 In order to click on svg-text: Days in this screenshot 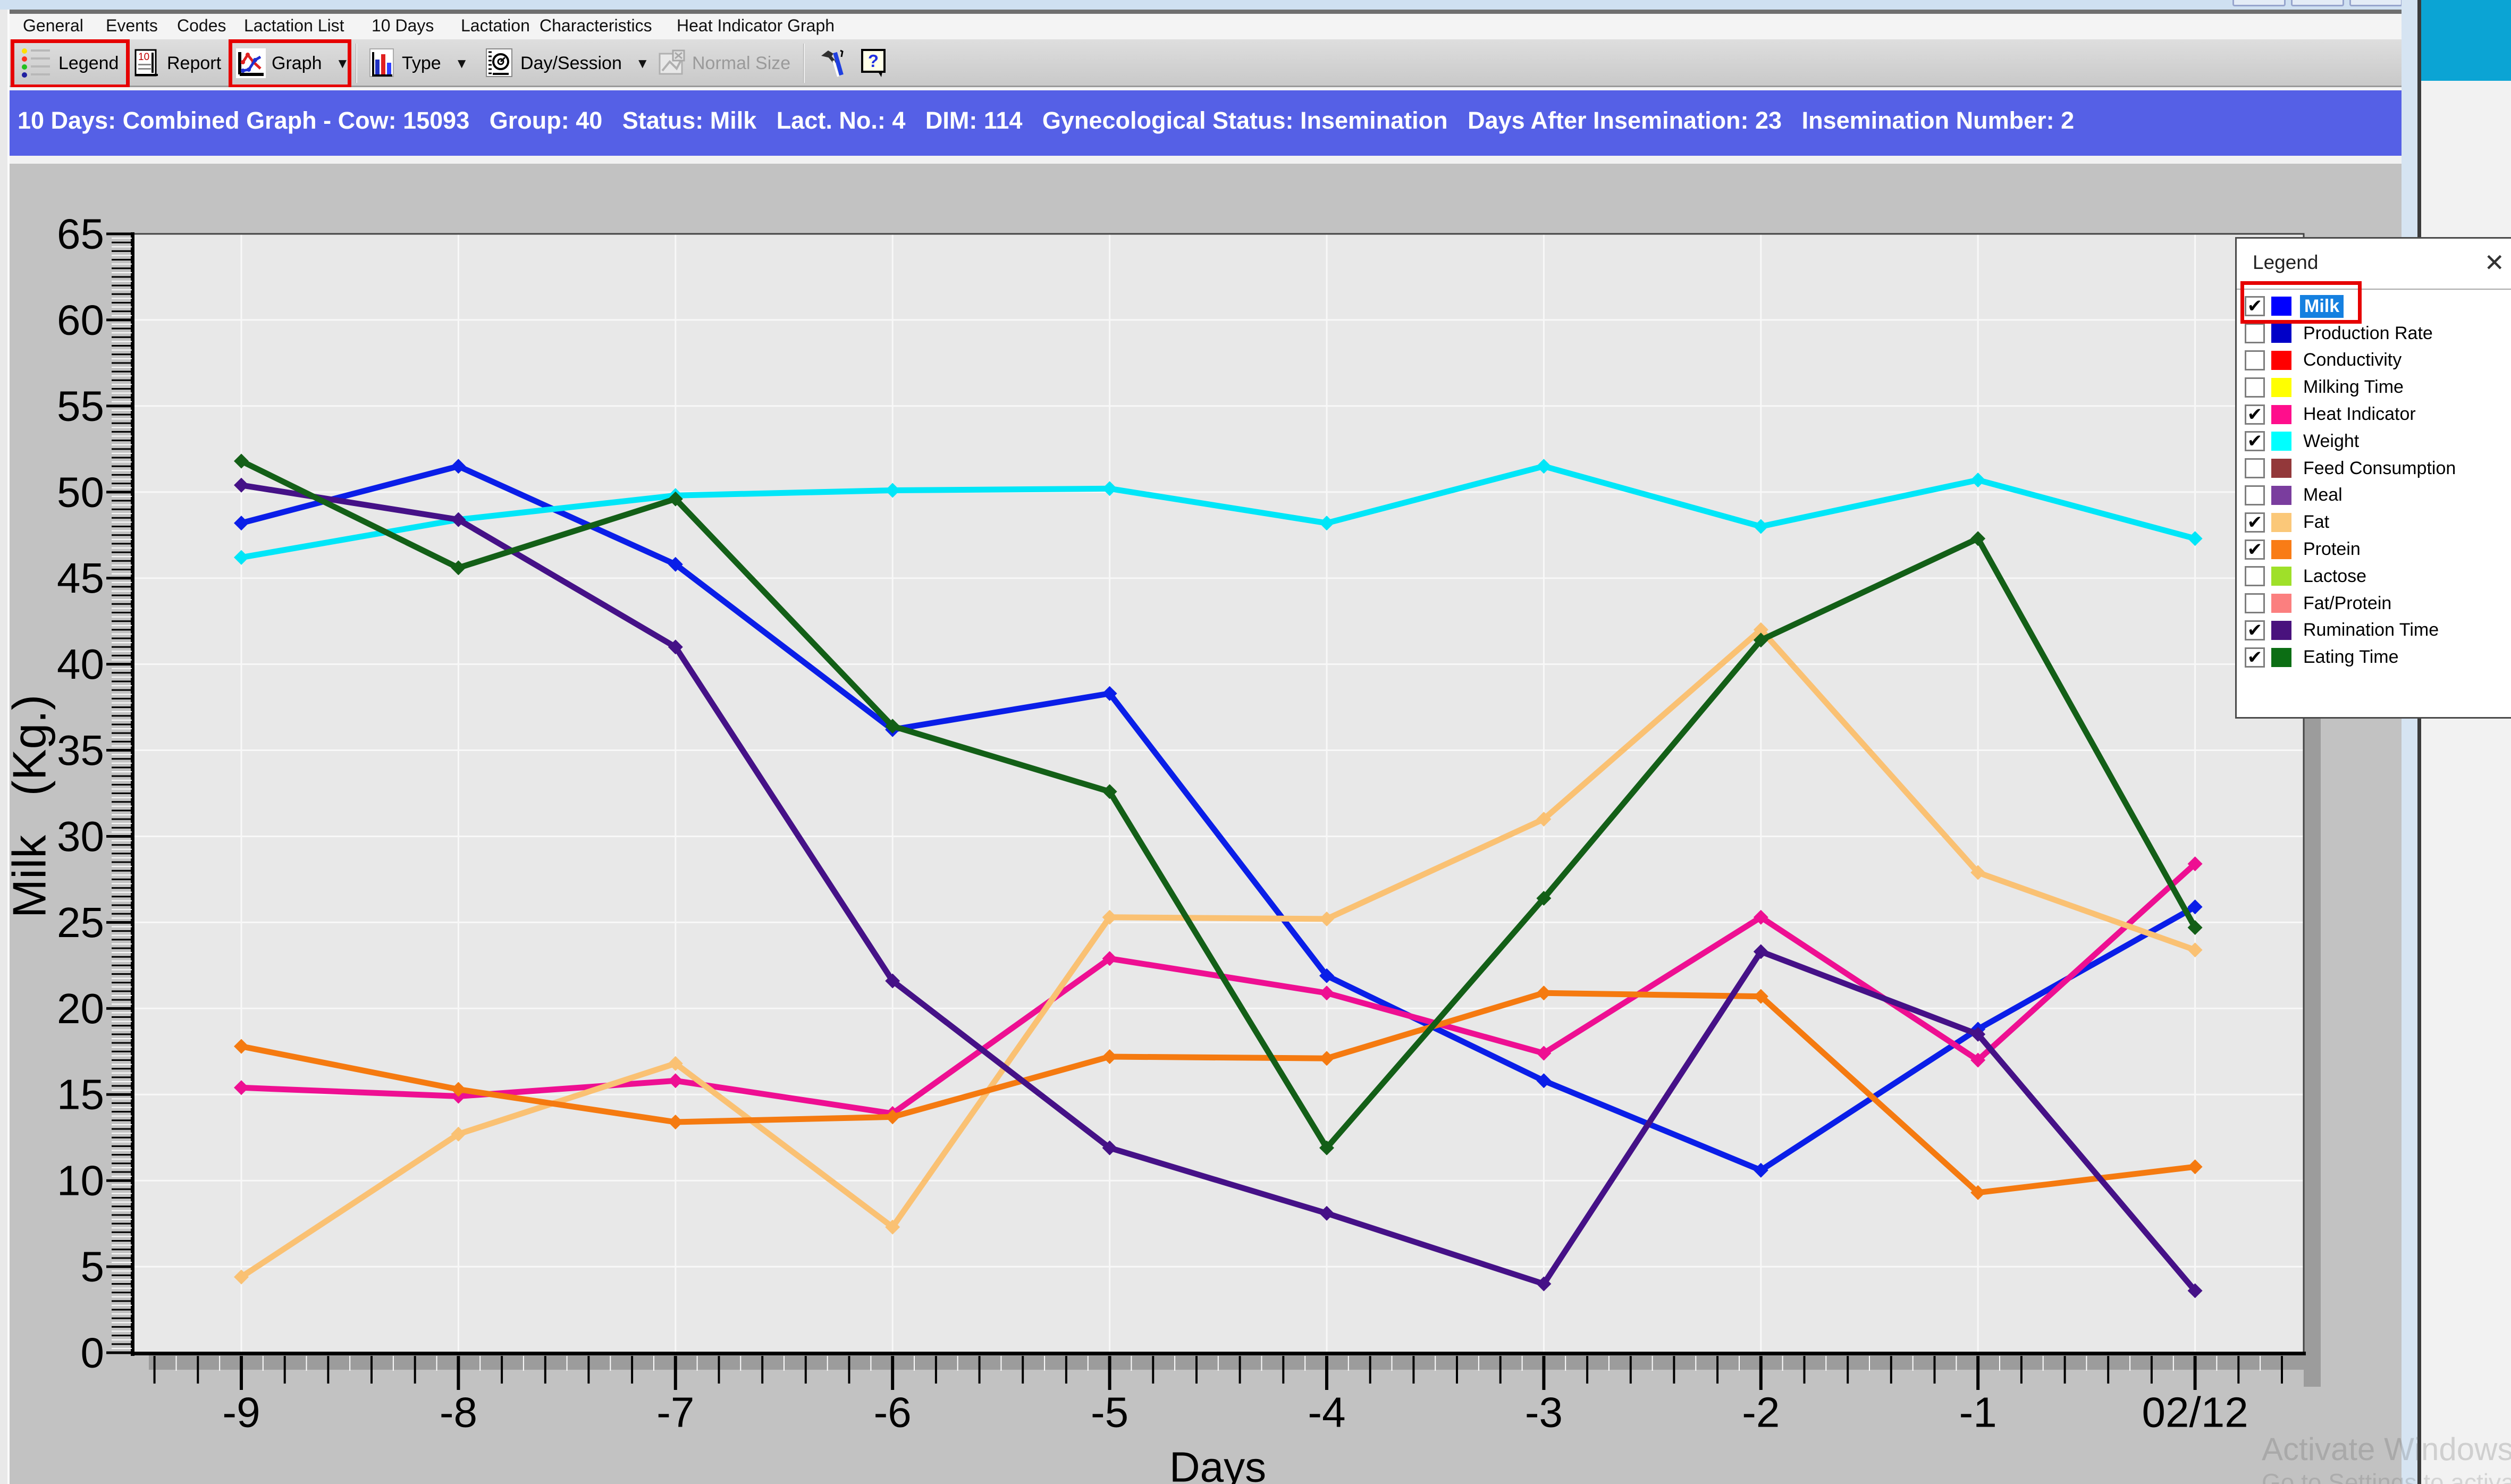, I will do `click(1217, 1464)`.